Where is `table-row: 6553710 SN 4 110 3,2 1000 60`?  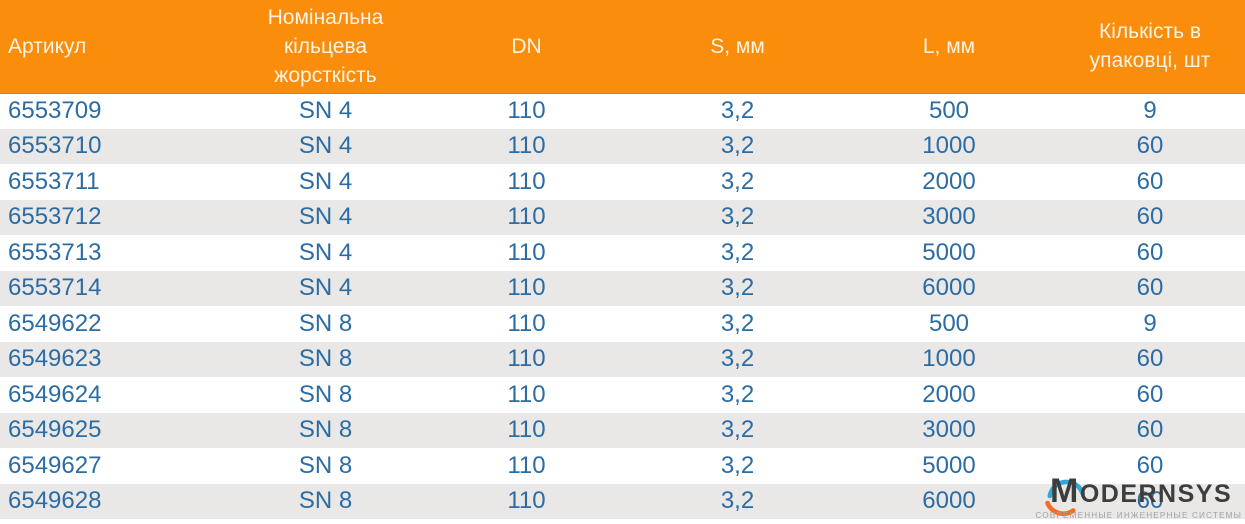
table-row: 6553710 SN 4 110 3,2 1000 60 is located at coordinates (622, 146).